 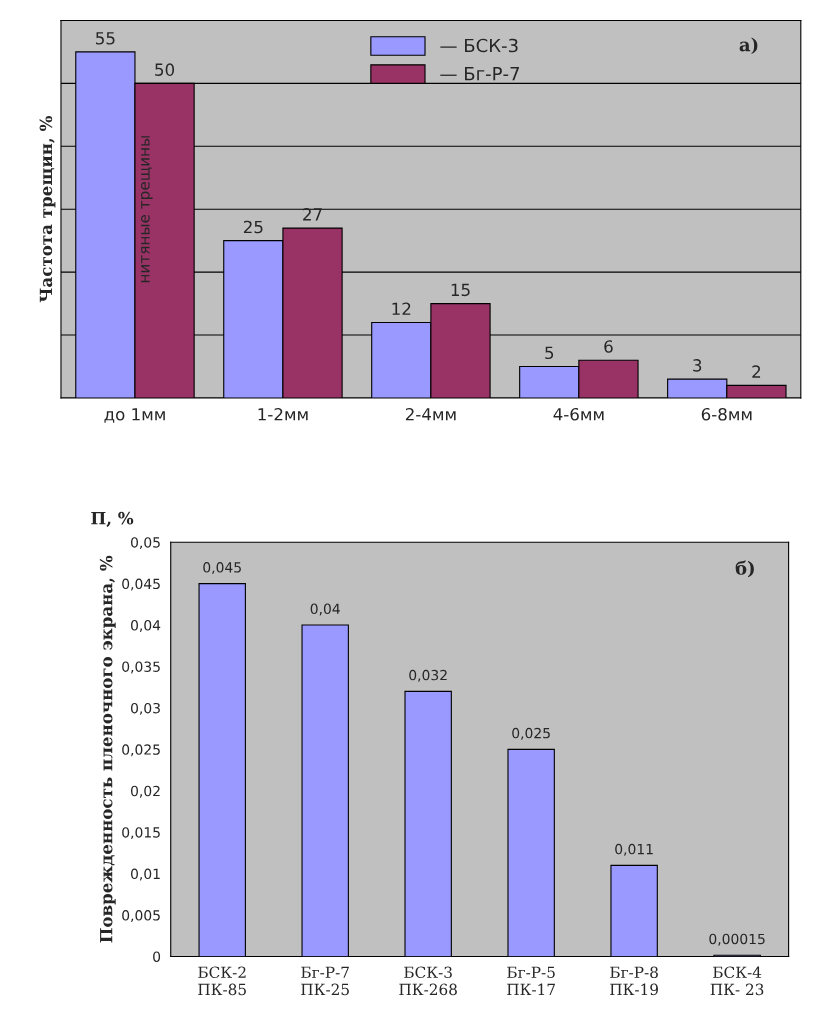 What do you see at coordinates (726, 414) in the screenshot?
I see `x-tick-label: 6-8мм` at bounding box center [726, 414].